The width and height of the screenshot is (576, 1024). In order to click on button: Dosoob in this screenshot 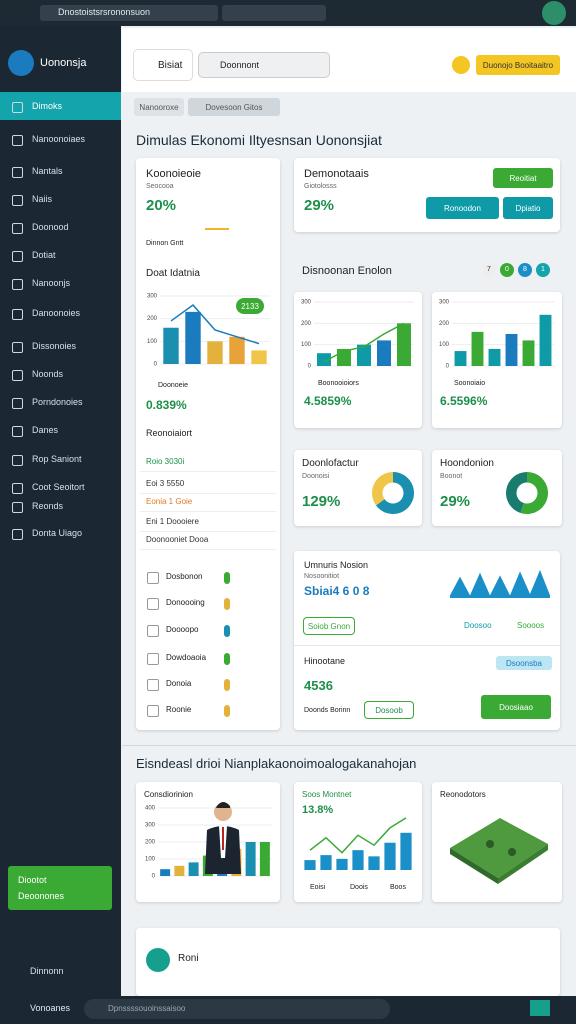, I will do `click(389, 710)`.